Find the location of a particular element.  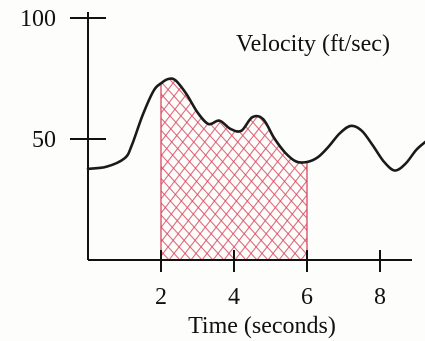

y-tick-label: 100 is located at coordinates (38, 19).